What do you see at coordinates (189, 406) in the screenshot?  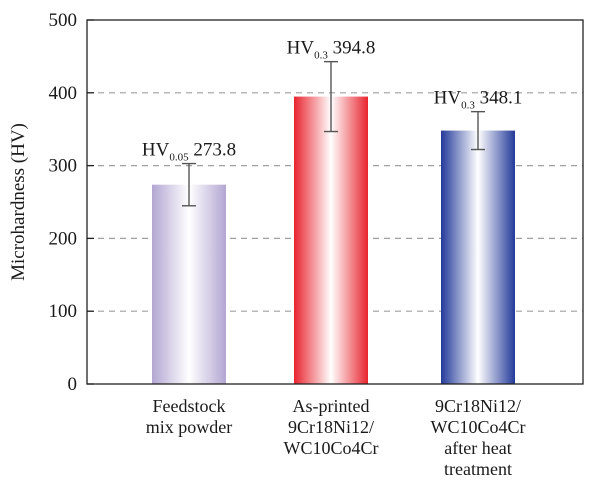 I see `x-category-label: Feedstock` at bounding box center [189, 406].